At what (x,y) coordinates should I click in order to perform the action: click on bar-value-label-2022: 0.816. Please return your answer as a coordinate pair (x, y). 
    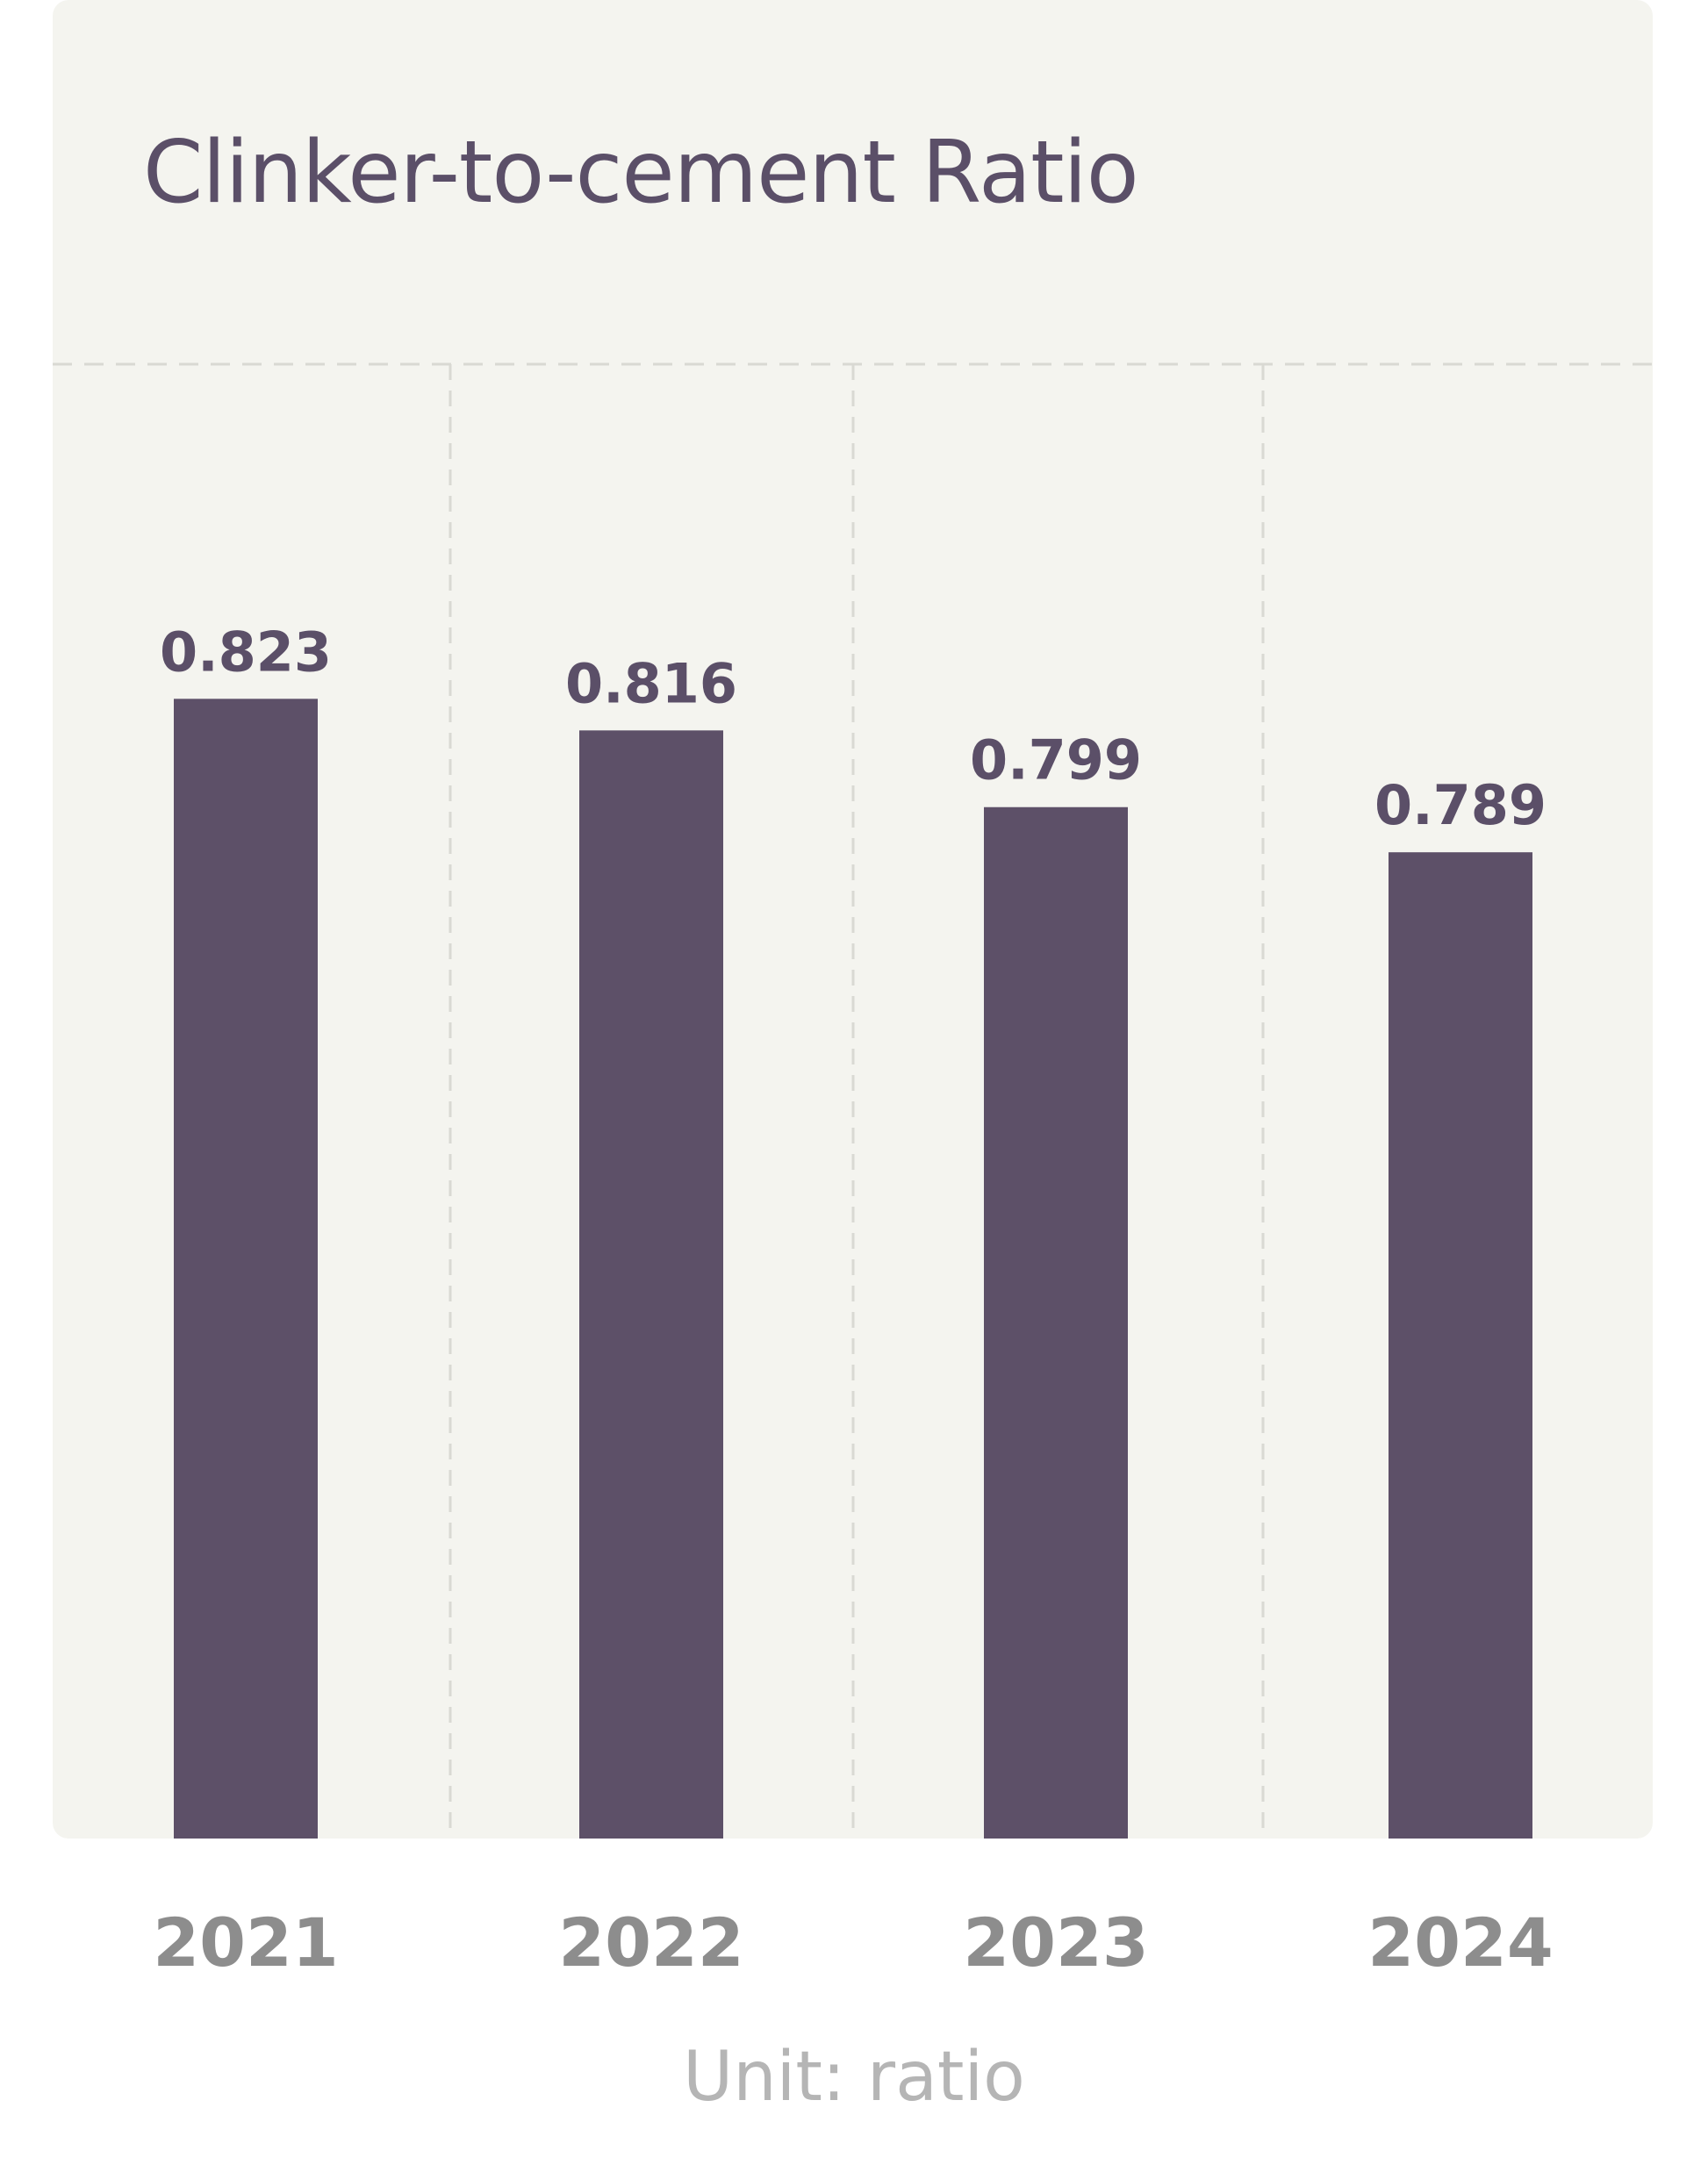
    Looking at the image, I should click on (651, 683).